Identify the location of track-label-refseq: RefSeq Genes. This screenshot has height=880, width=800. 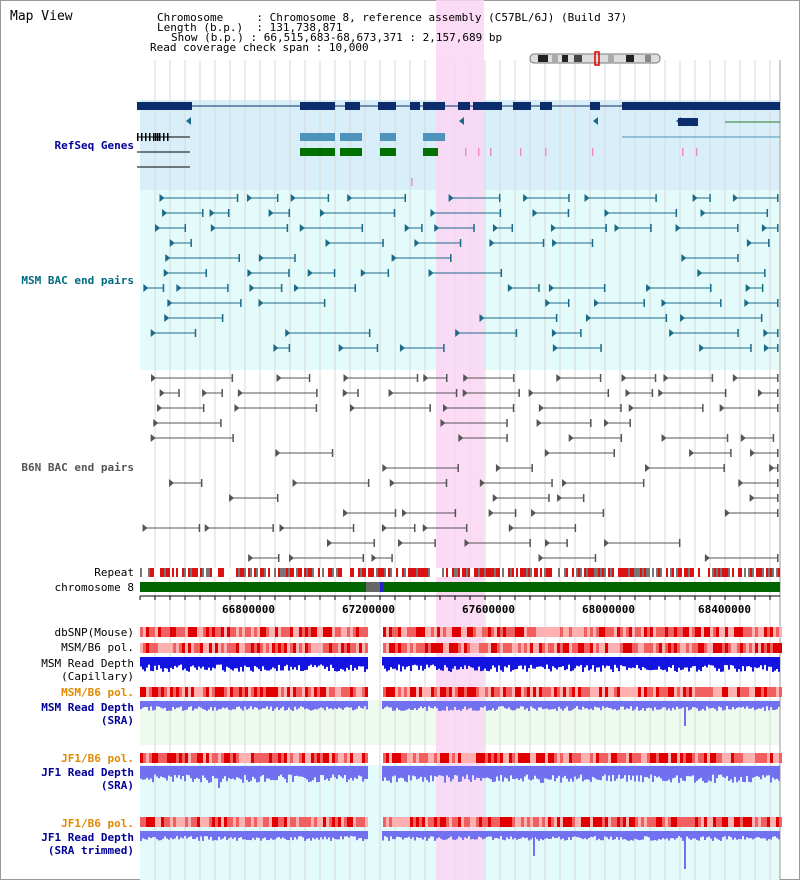
(94, 145).